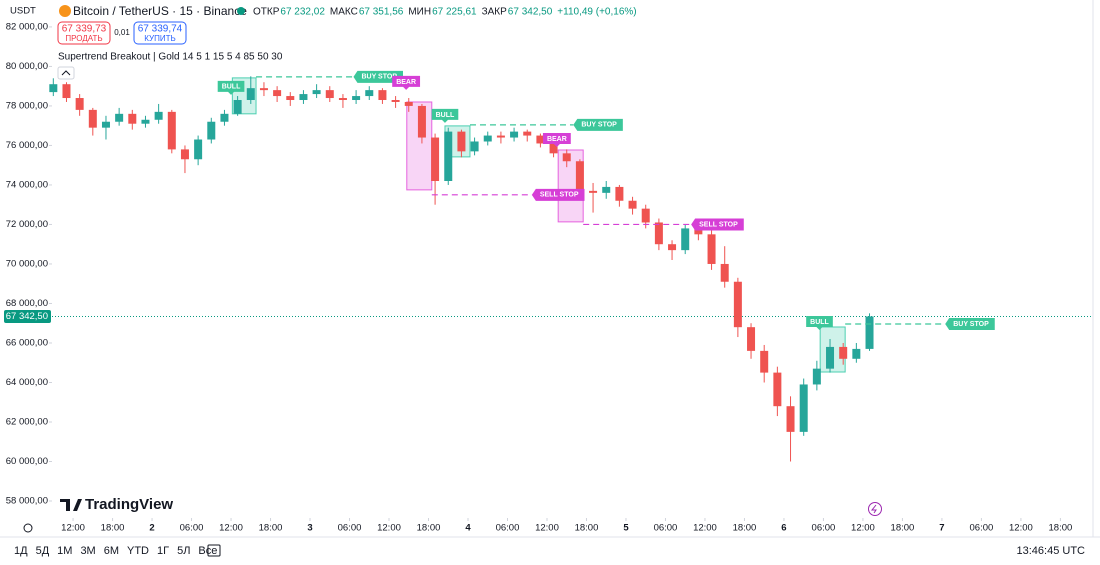  What do you see at coordinates (159, 38) in the screenshot?
I see `buy-label: КУПИТЬ` at bounding box center [159, 38].